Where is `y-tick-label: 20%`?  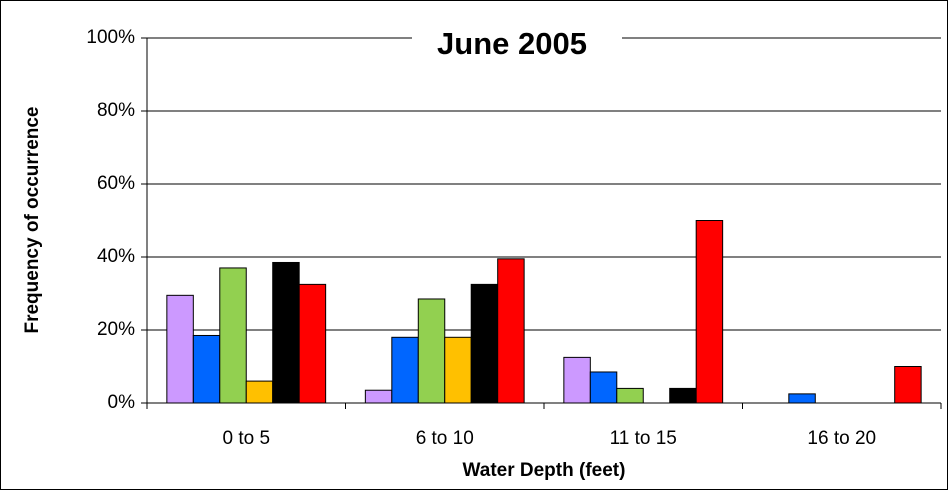 y-tick-label: 20% is located at coordinates (116, 329).